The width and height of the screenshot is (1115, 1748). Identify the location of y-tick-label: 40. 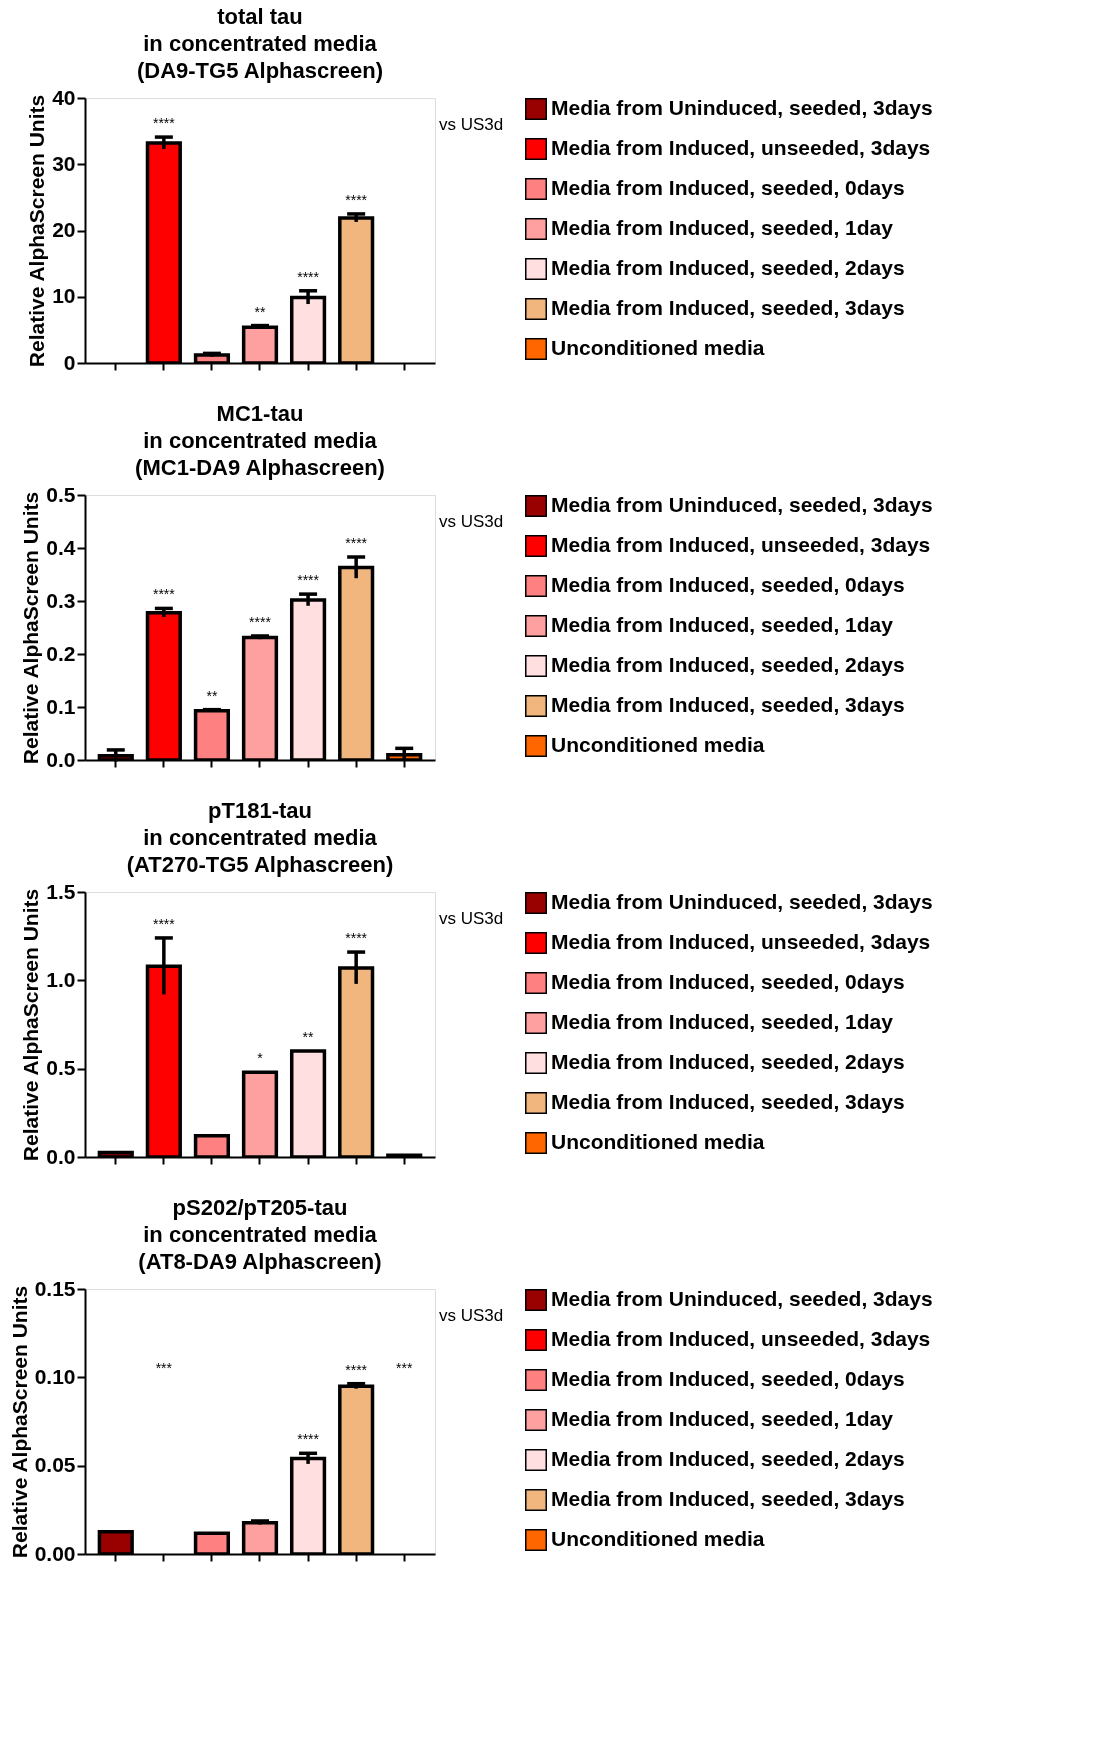
(64, 97).